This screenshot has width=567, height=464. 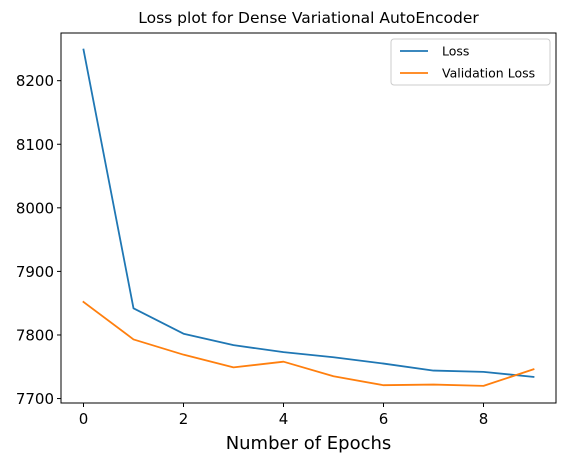 I want to click on x-tick-label: 6, so click(x=384, y=419).